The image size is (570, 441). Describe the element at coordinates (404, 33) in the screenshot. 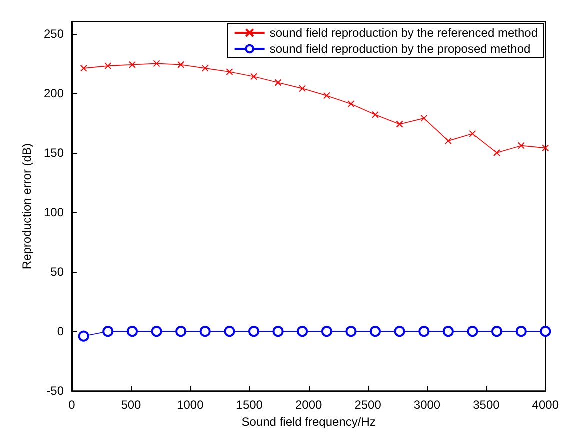

I see `legend-label: sound field reproduction by the referenced method` at that location.